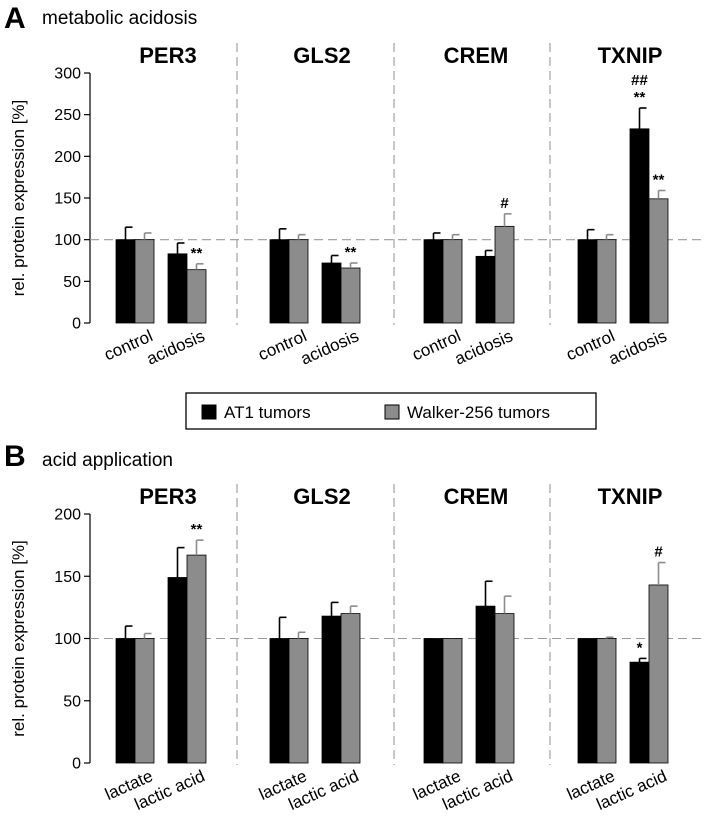 Image resolution: width=709 pixels, height=825 pixels. I want to click on panel-a-gls2-title: GLS2, so click(321, 55).